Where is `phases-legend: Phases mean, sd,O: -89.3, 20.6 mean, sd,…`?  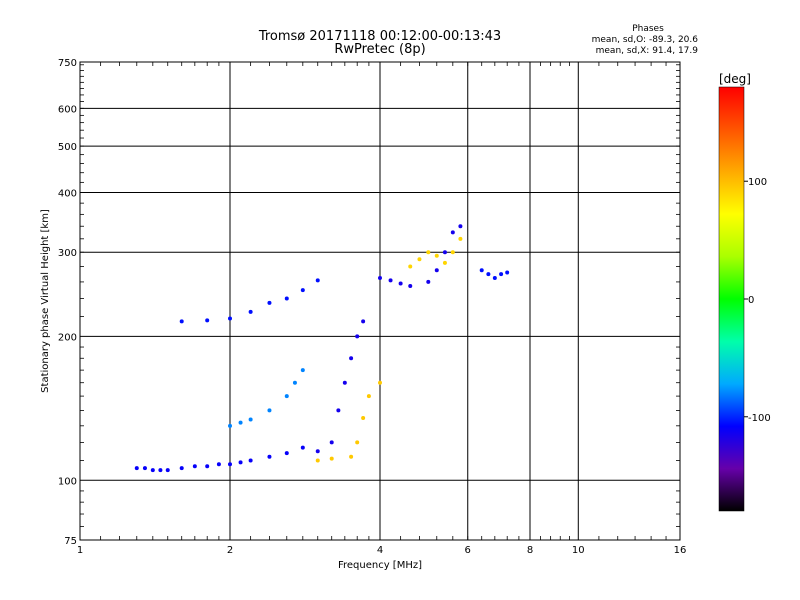
phases-legend: Phases mean, sd,O: -89.3, 20.6 mean, sd,… is located at coordinates (645, 40).